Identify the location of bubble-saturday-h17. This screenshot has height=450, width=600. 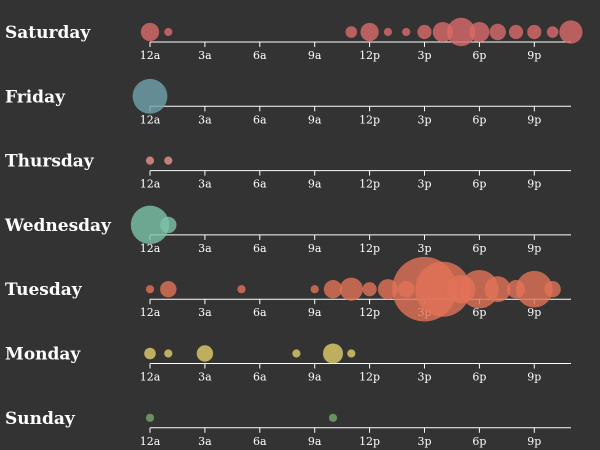
(461, 32).